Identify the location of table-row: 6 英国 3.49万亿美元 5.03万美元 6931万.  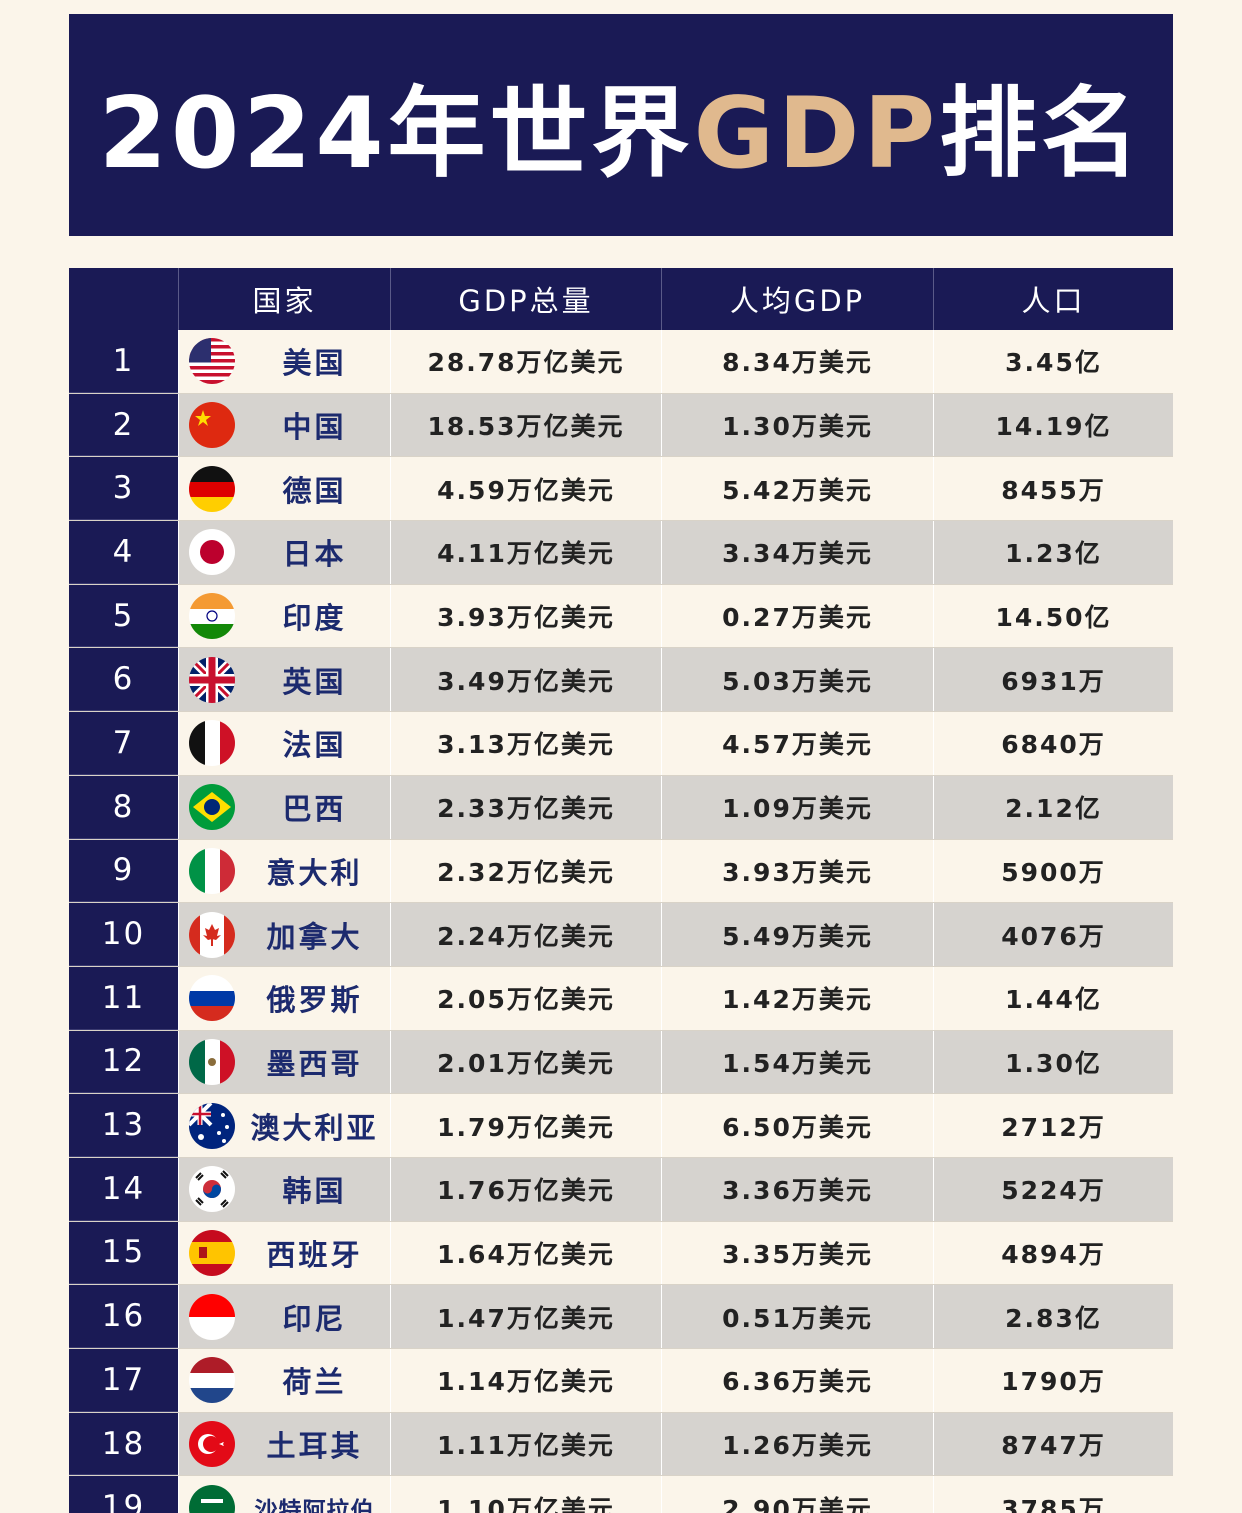
(621, 680).